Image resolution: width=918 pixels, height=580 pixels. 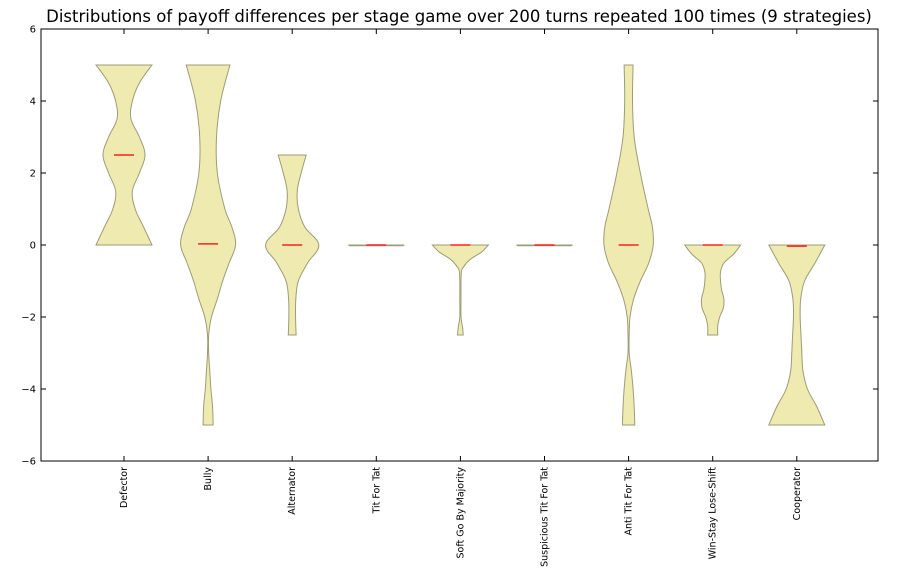 I want to click on y-tick-label: −2, so click(x=28, y=318).